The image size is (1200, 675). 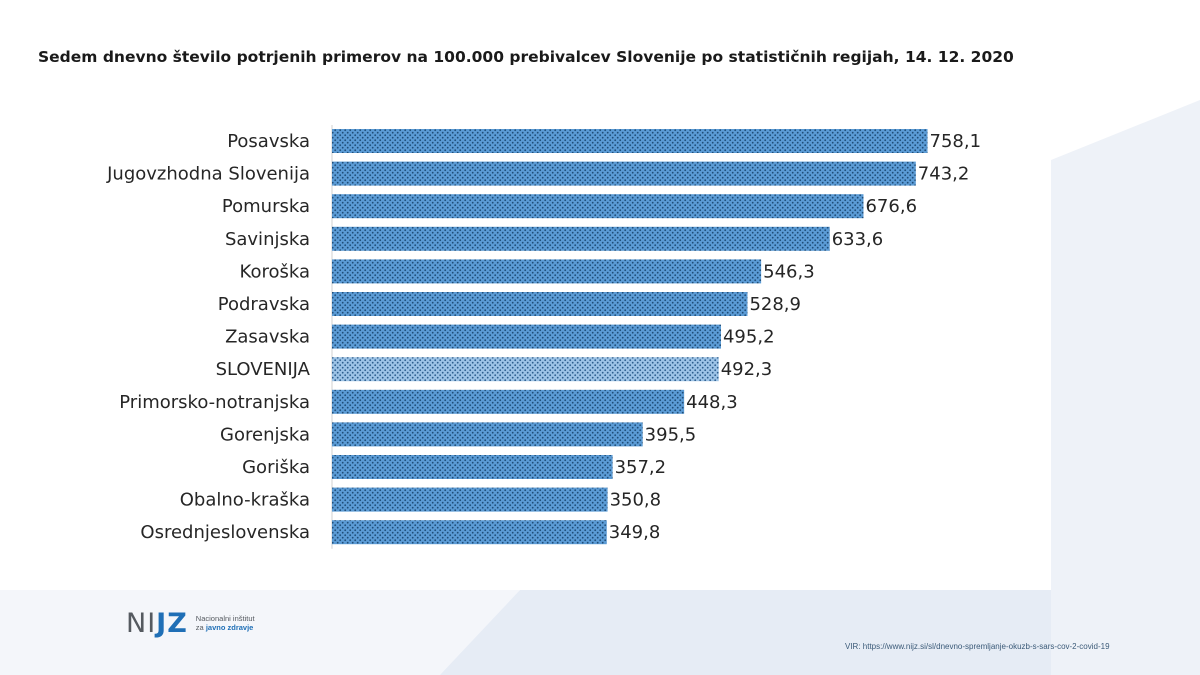 What do you see at coordinates (636, 500) in the screenshot?
I see `data-label: 350,8` at bounding box center [636, 500].